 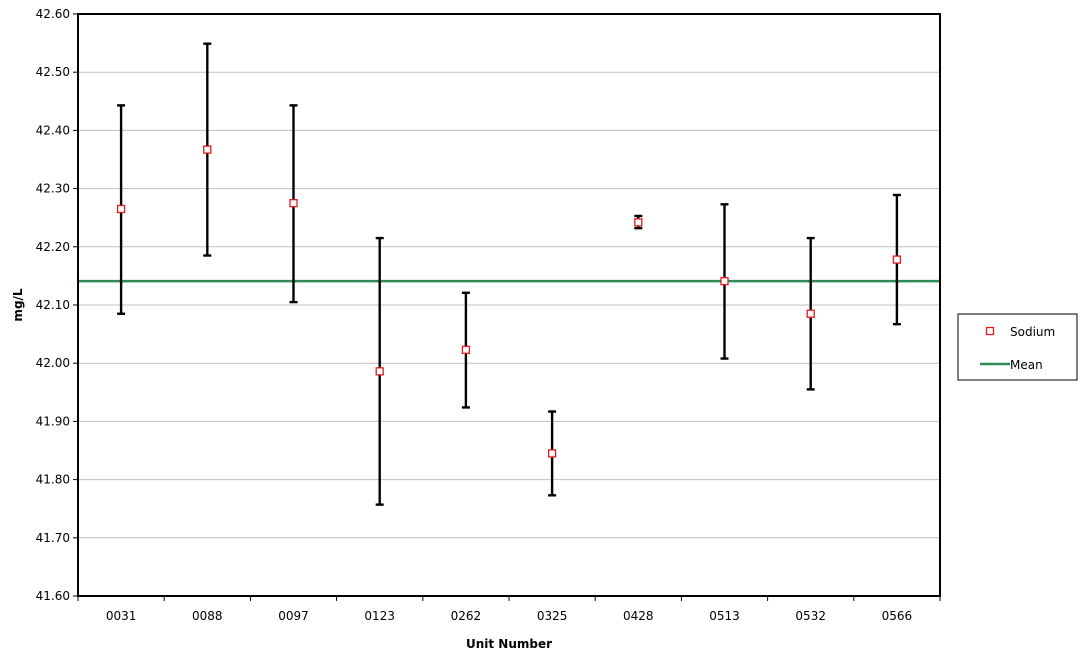 I want to click on y-tick-label: 42.50, so click(x=53, y=72).